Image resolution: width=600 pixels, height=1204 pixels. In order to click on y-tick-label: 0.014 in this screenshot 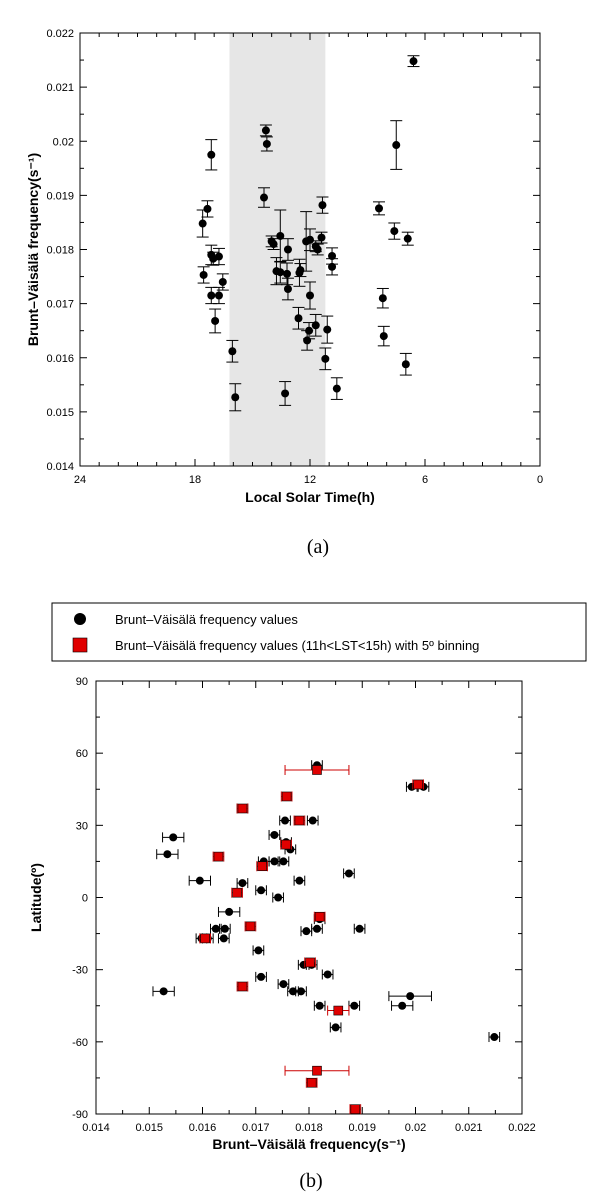, I will do `click(60, 467)`.